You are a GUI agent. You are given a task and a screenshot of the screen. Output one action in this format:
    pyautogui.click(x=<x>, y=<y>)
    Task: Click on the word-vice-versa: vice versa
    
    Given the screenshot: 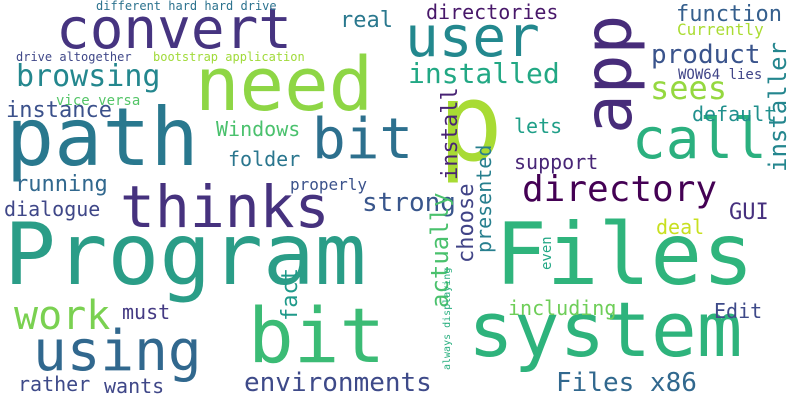 What is the action you would take?
    pyautogui.click(x=98, y=101)
    